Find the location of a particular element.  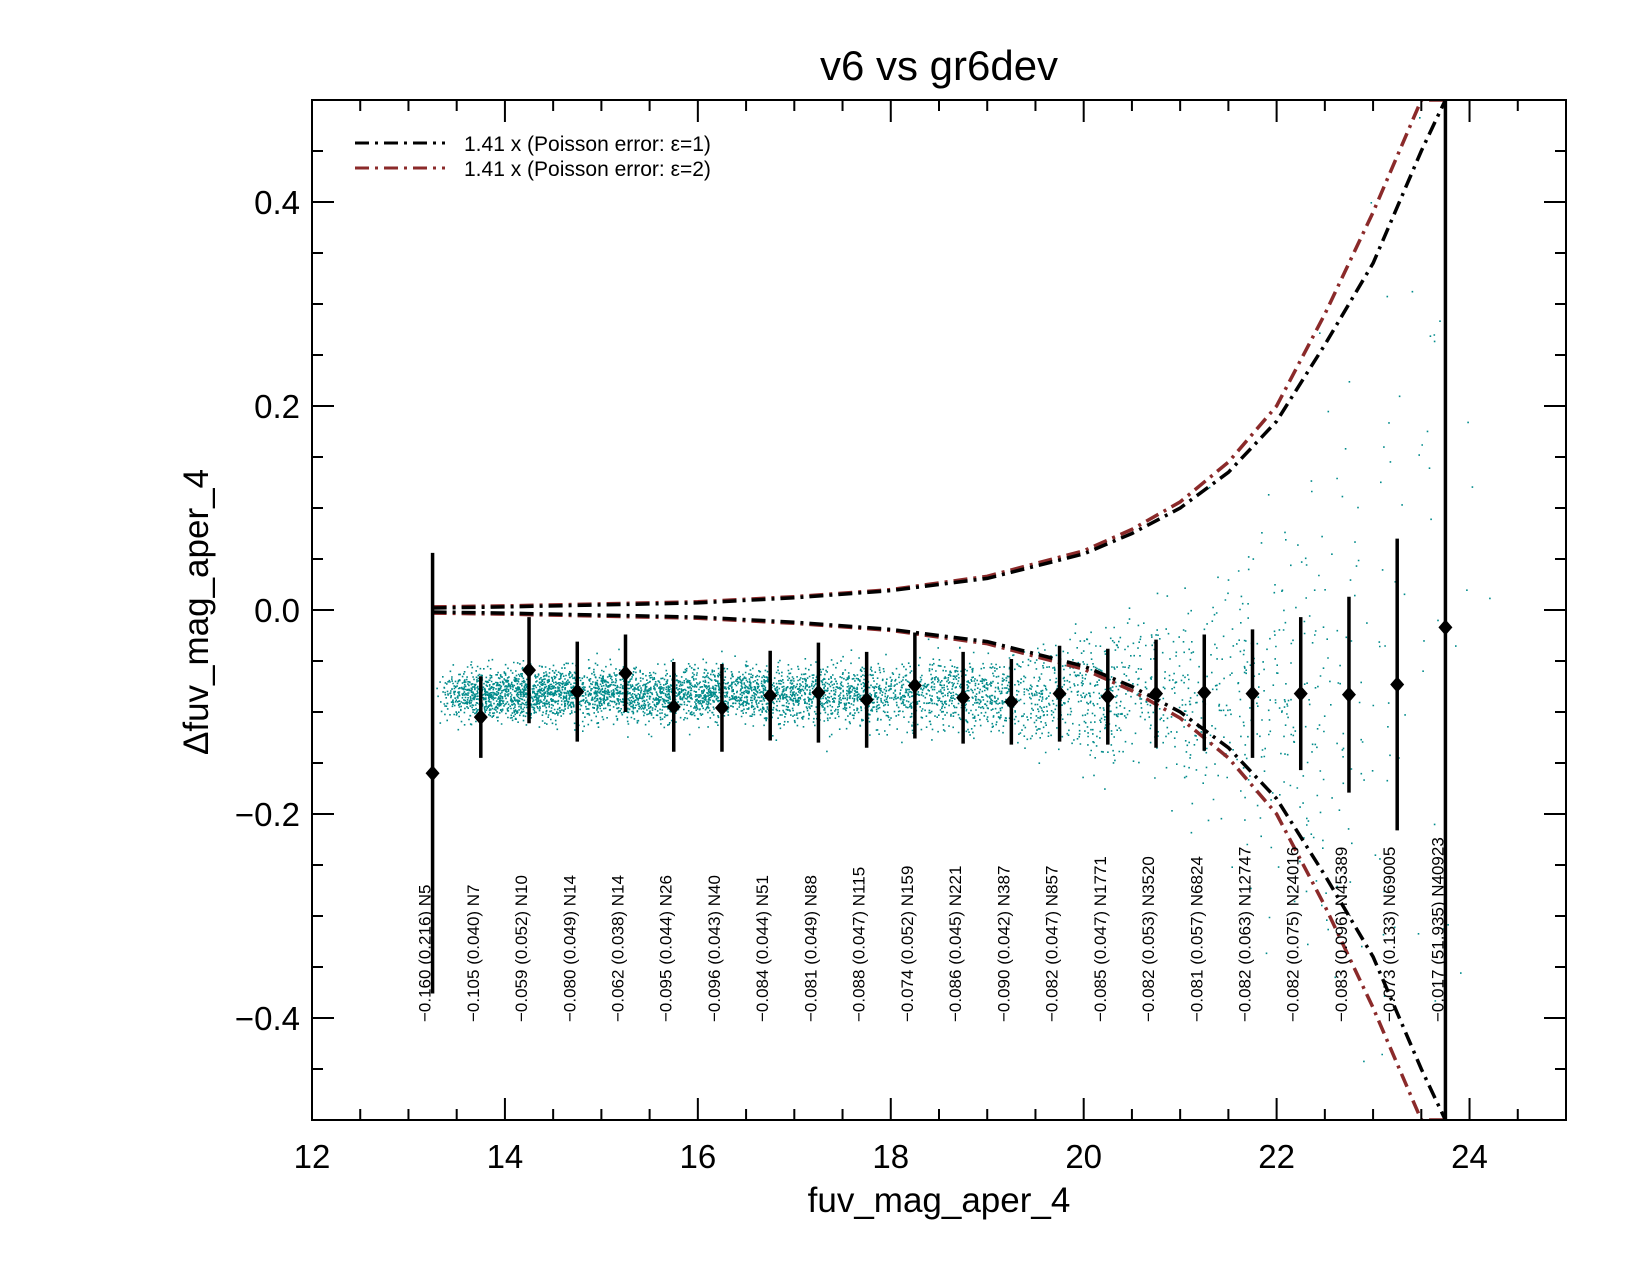

bin-stat-label: −0.082 (0.047) N857 is located at coordinates (1052, 944).